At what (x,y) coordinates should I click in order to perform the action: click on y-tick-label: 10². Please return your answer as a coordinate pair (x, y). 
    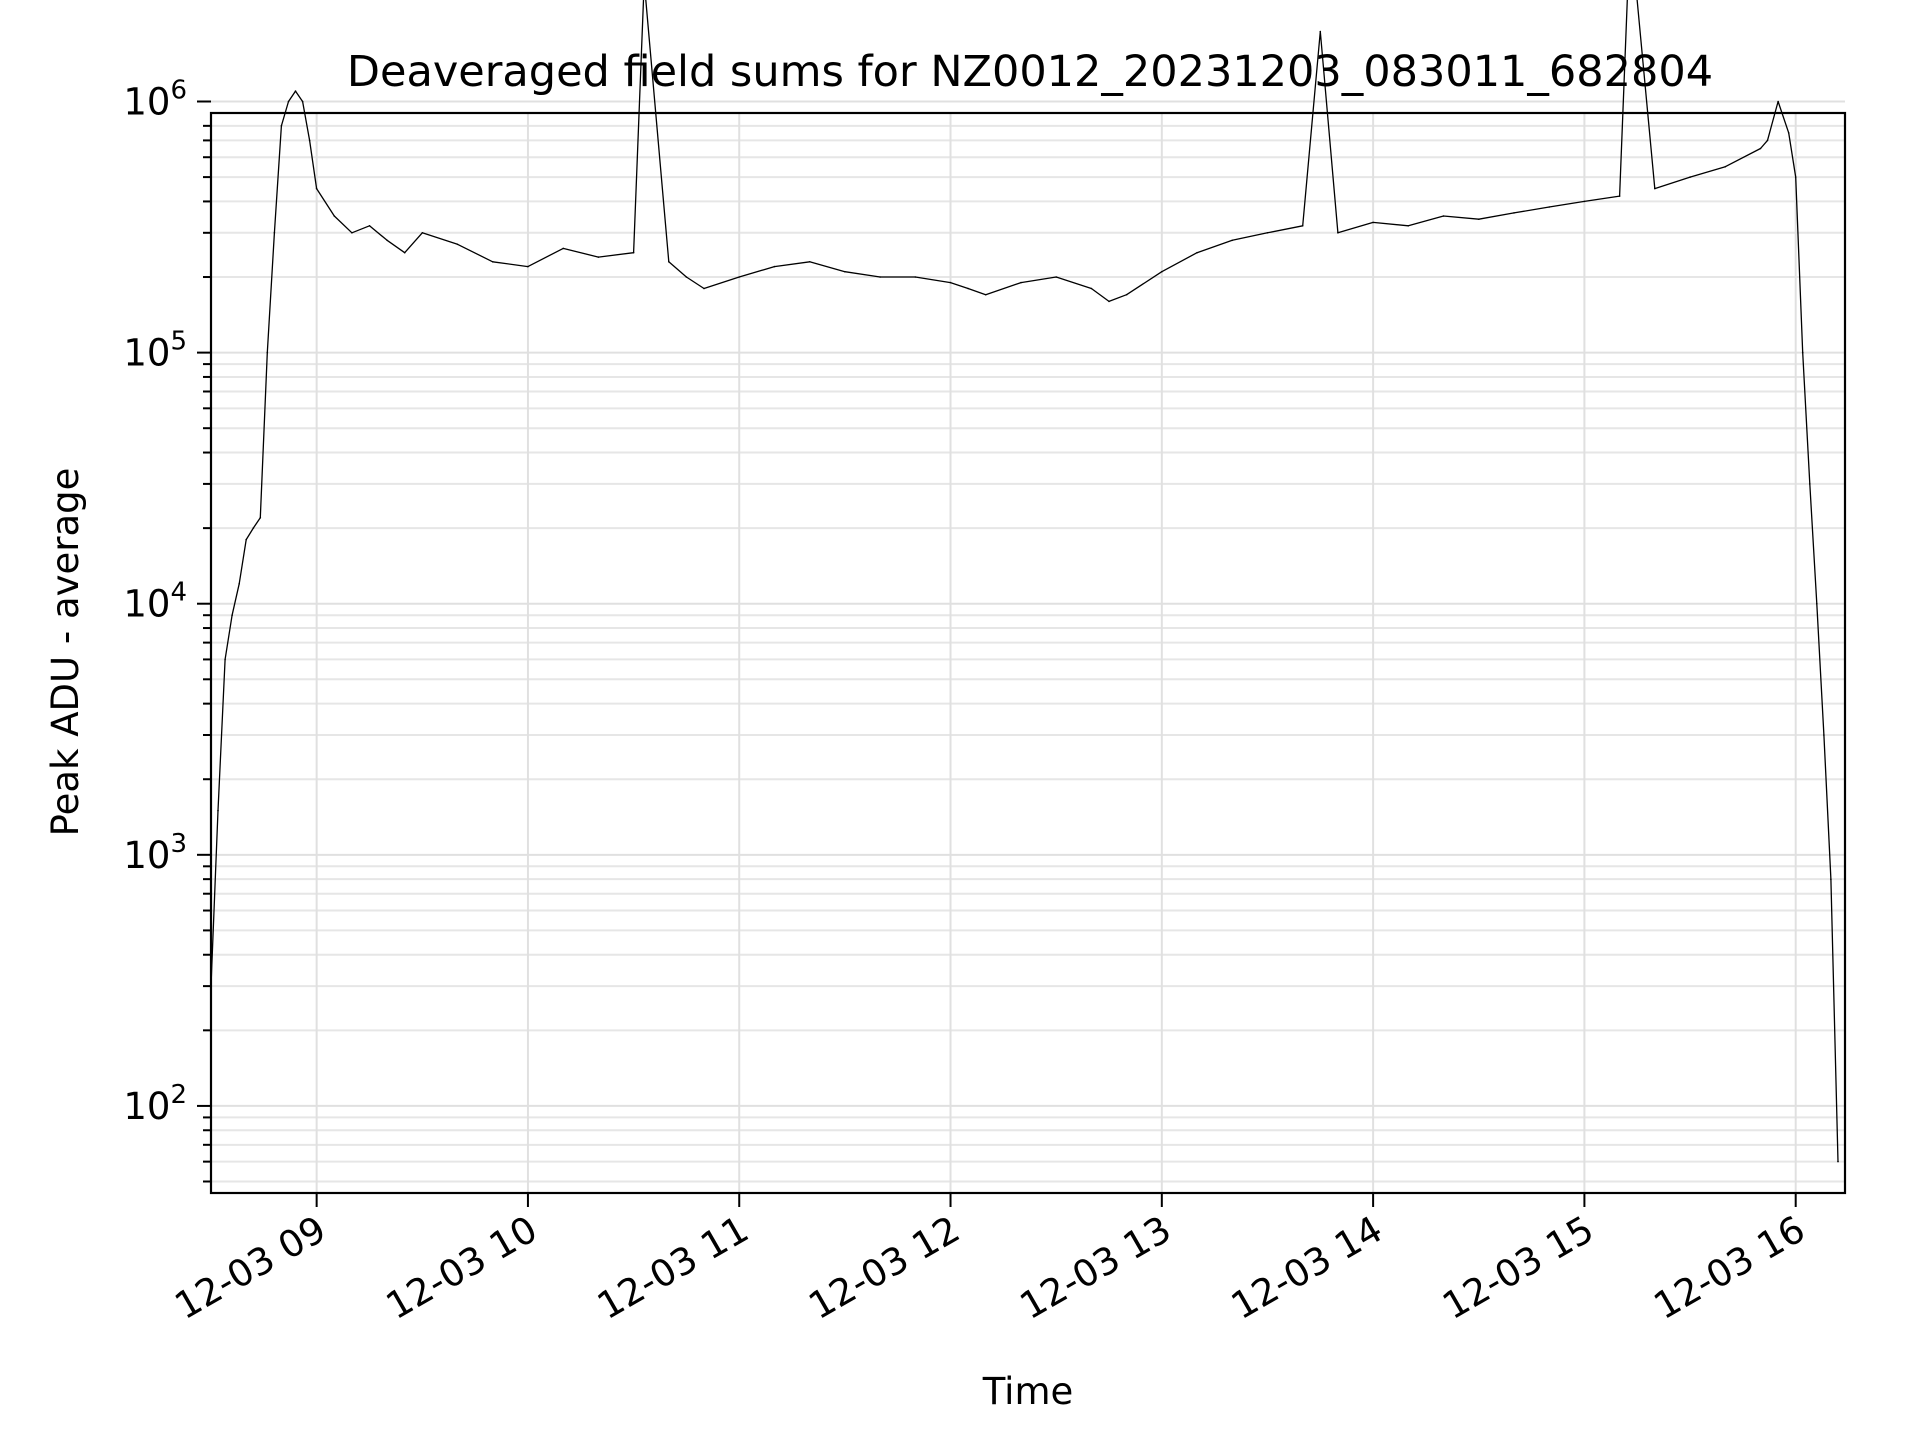
    Looking at the image, I should click on (155, 1104).